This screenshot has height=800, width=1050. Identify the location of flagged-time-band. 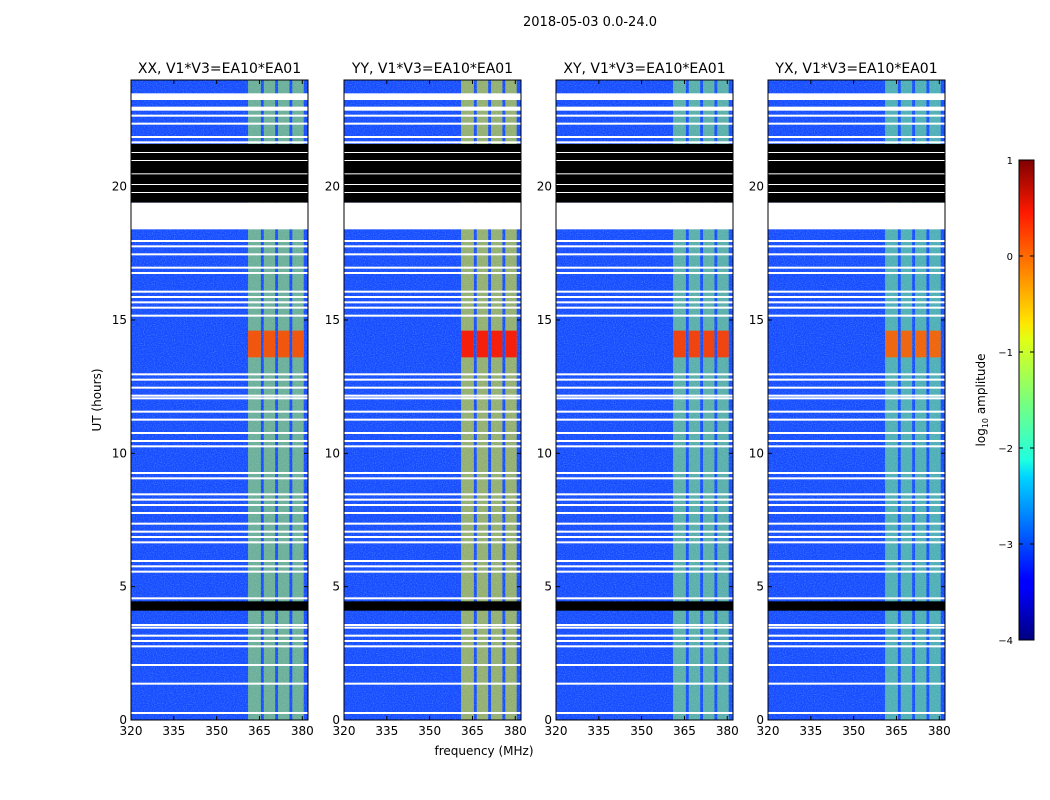
(432, 606).